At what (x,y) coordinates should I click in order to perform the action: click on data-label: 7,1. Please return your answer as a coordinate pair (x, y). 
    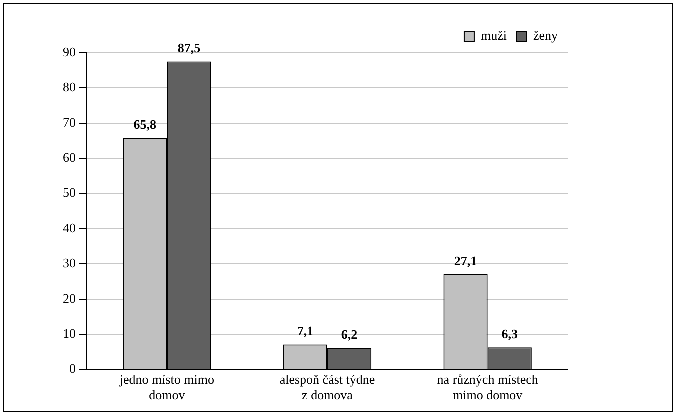
    Looking at the image, I should click on (305, 331).